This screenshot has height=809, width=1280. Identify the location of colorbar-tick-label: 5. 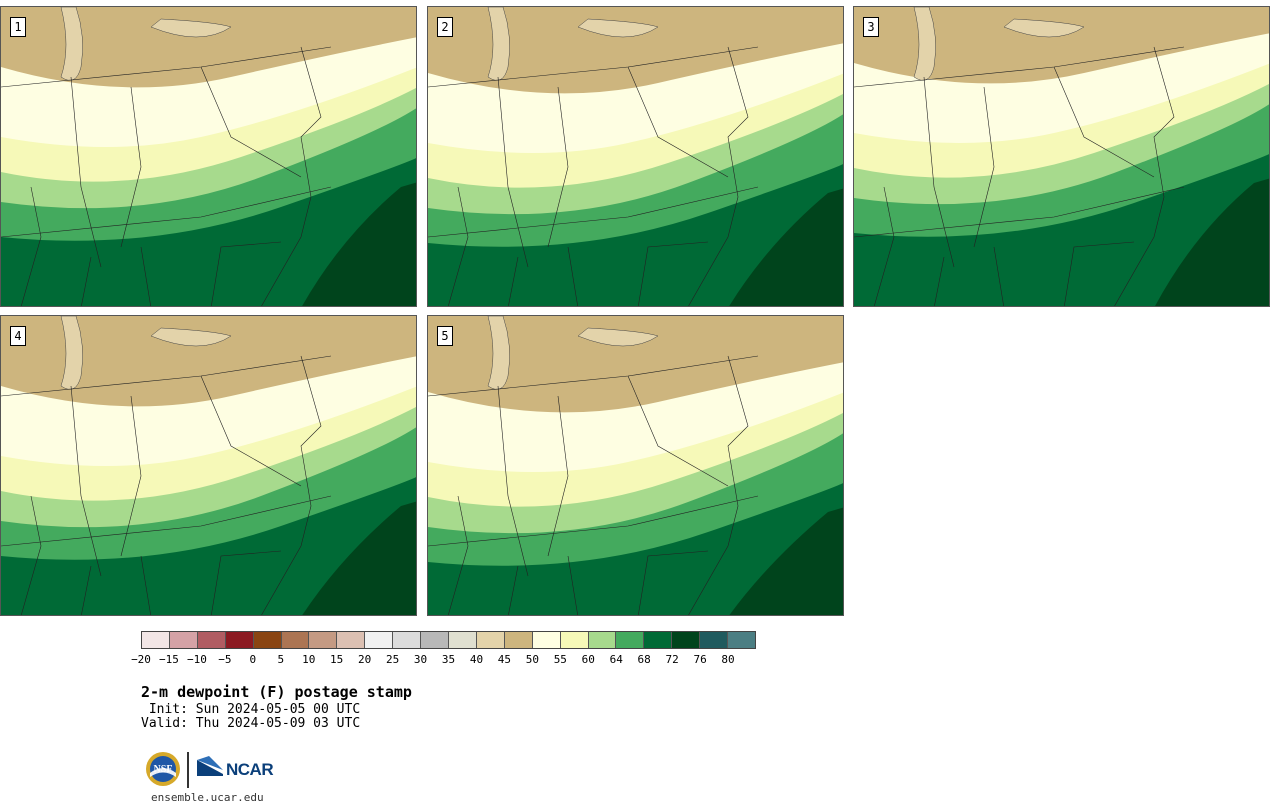
(281, 659).